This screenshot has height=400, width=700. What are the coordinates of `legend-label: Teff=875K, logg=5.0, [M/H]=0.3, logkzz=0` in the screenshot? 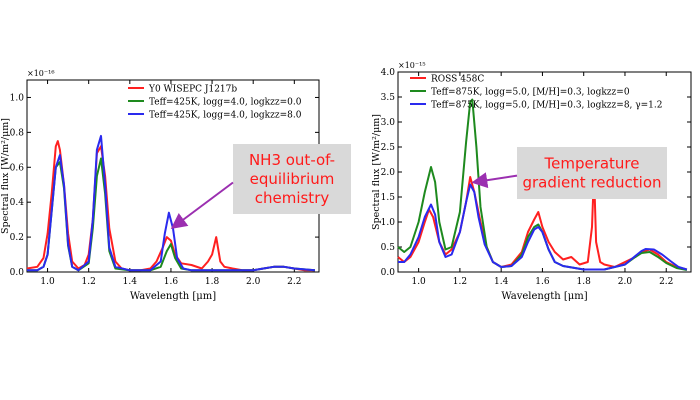 It's located at (530, 93).